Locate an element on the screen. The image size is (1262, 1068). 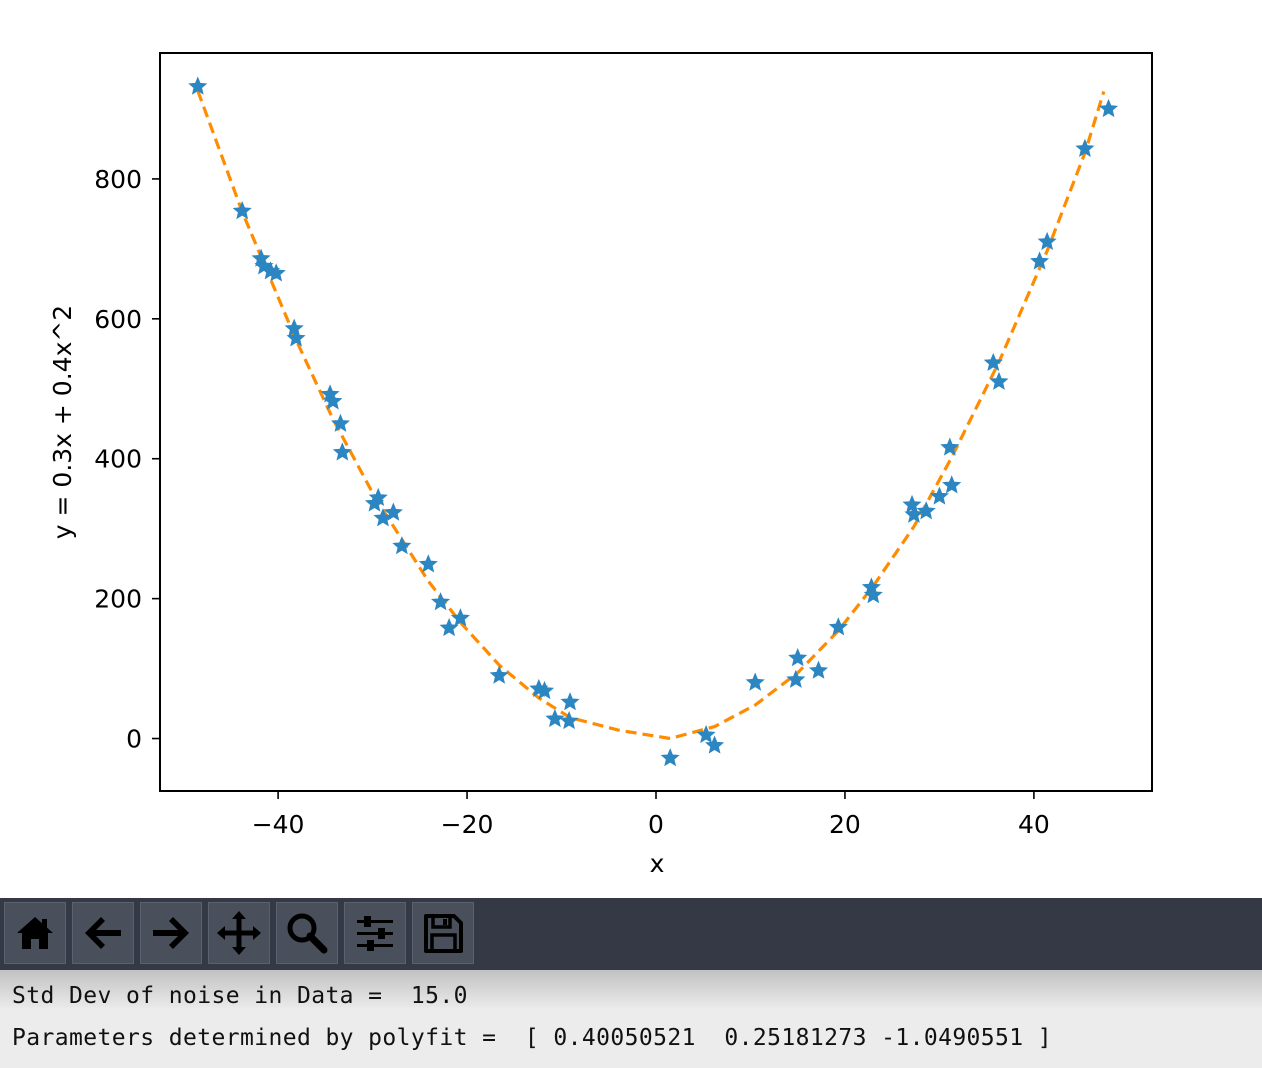
y-axis-ticks: 0 200 400 600 800 is located at coordinates (127, 459).